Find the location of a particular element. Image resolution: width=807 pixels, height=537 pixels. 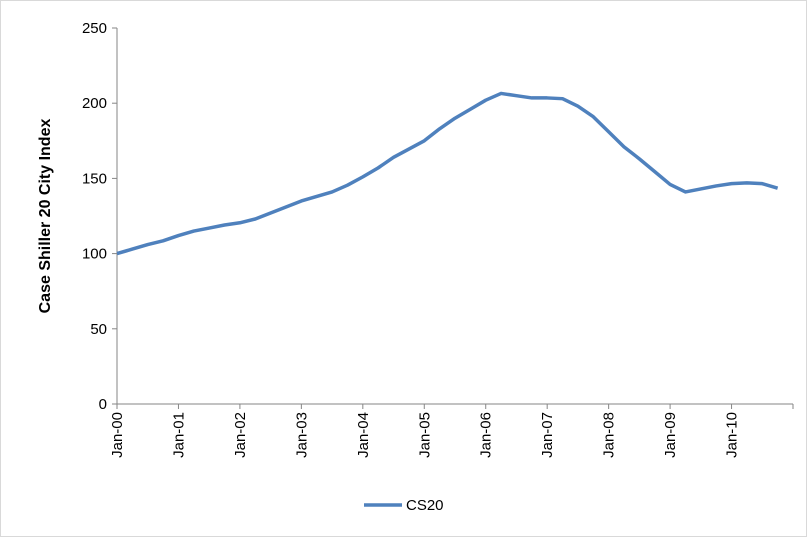

y-tick-label: 150 is located at coordinates (94, 178).